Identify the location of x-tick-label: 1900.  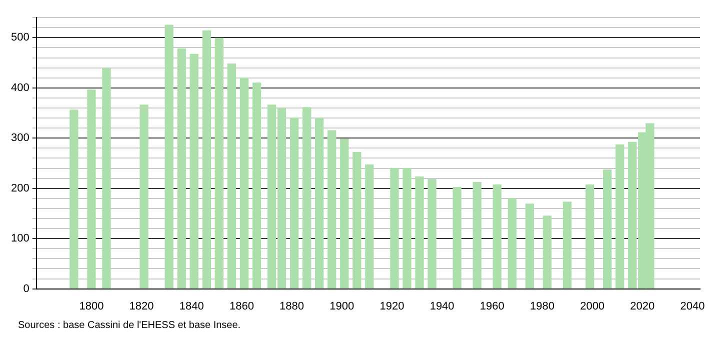
(342, 306).